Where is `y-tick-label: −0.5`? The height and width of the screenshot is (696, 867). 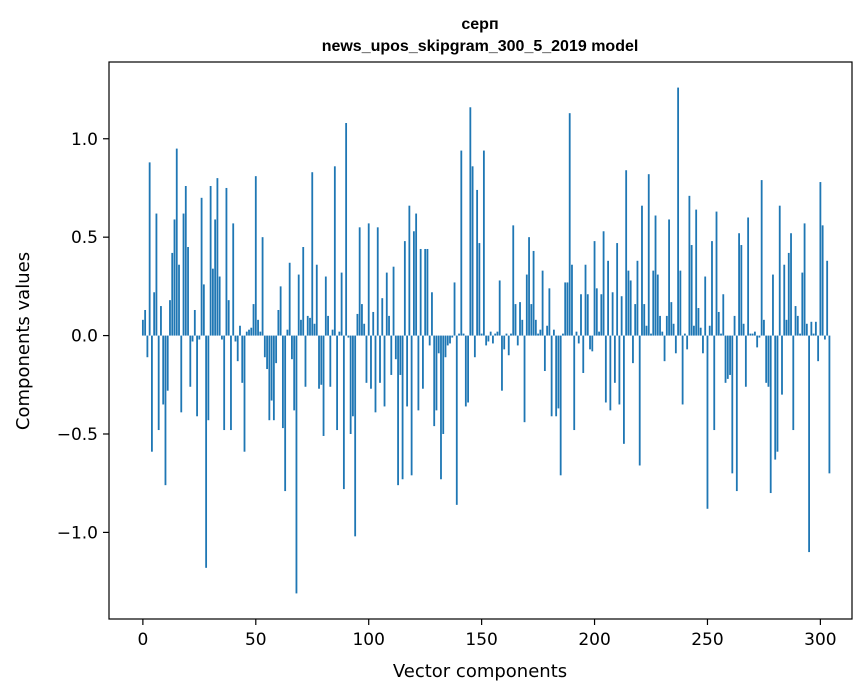 y-tick-label: −0.5 is located at coordinates (77, 435).